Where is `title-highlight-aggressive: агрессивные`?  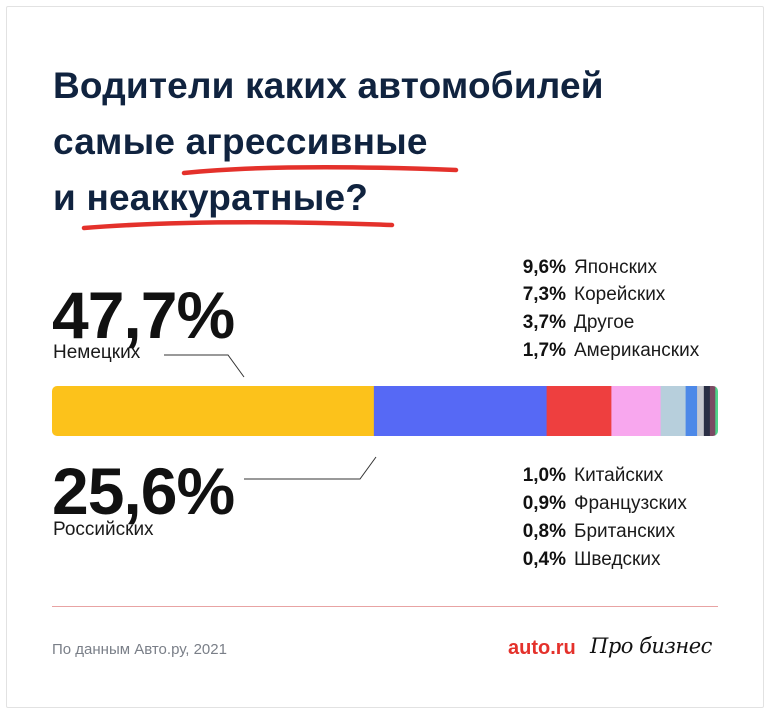
title-highlight-aggressive: агрессивные is located at coordinates (319, 145).